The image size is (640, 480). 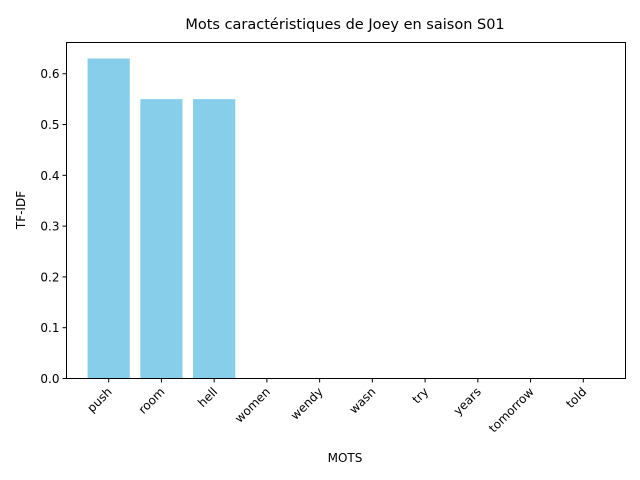 I want to click on x-tick-label: told, so click(x=576, y=398).